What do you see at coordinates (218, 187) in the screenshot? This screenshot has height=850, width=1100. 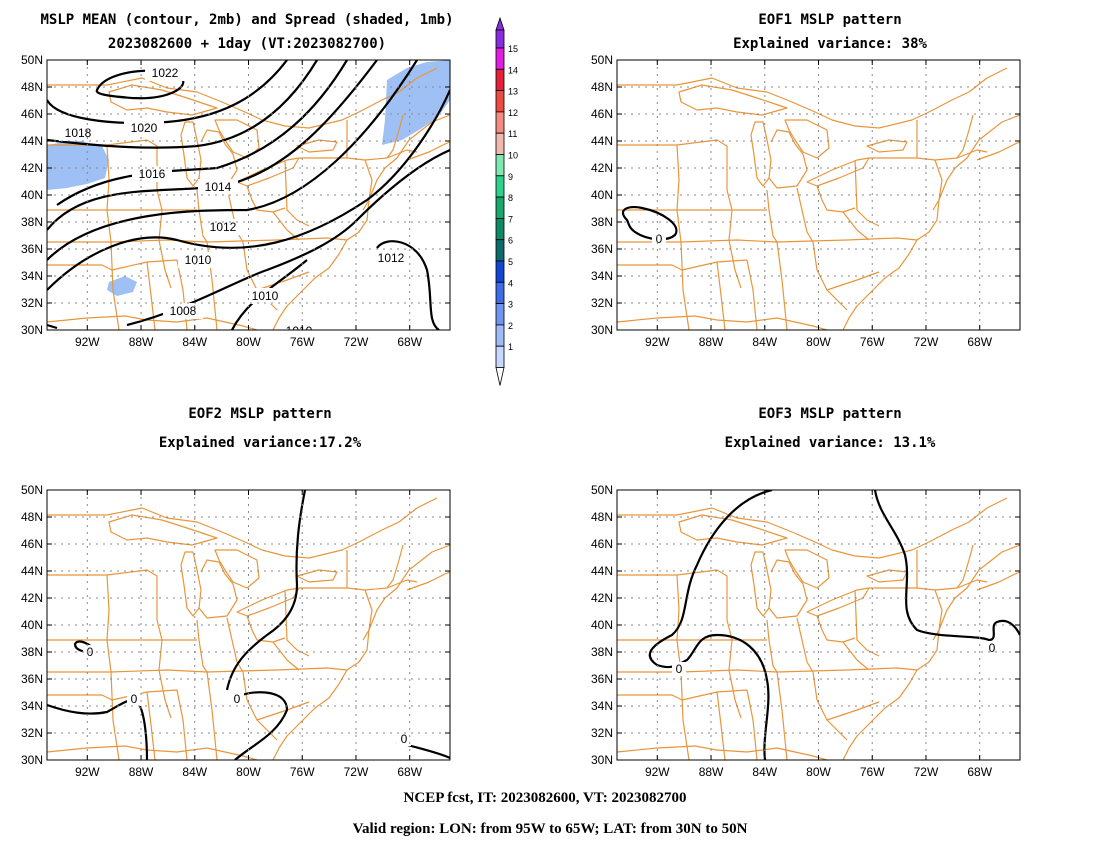 I see `contour-label-1014: 1014` at bounding box center [218, 187].